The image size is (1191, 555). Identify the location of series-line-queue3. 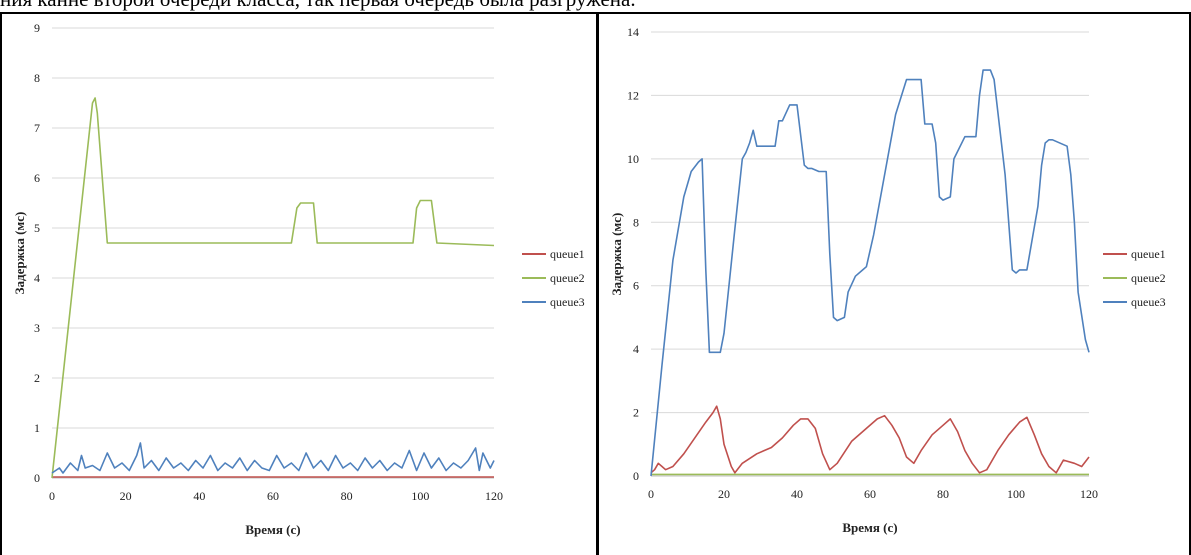
(273, 458).